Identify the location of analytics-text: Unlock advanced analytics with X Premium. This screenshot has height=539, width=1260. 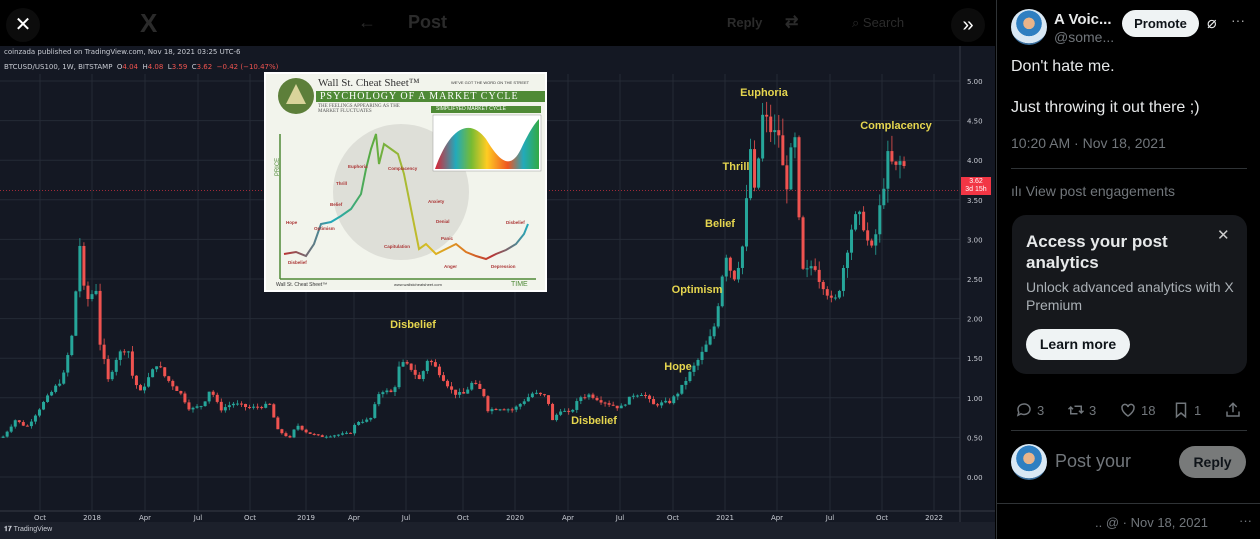
(1130, 296).